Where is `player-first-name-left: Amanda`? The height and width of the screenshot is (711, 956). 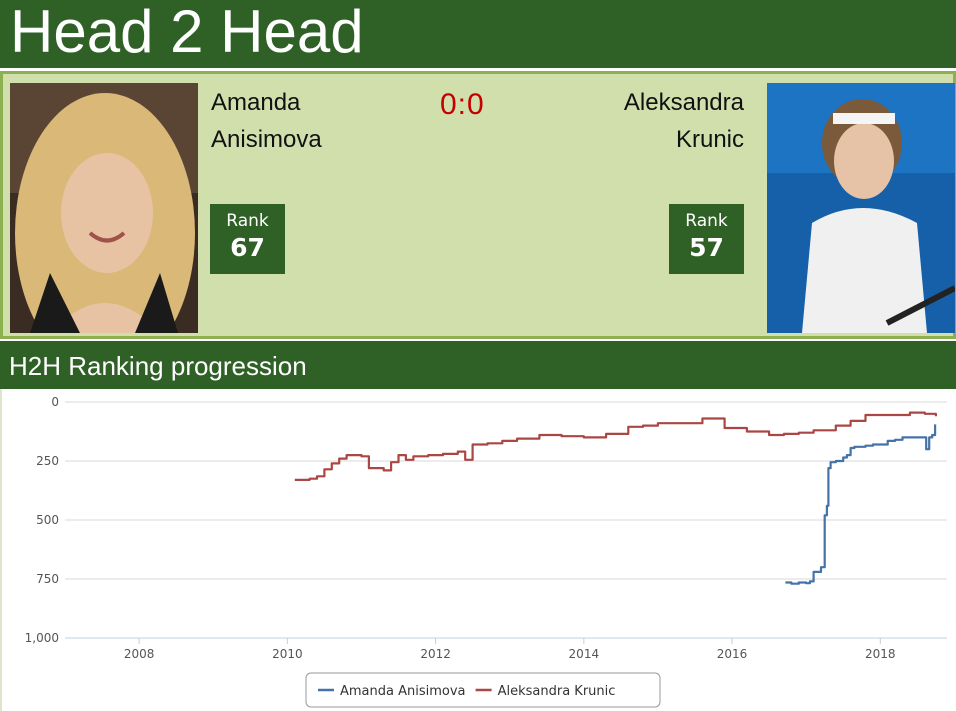 player-first-name-left: Amanda is located at coordinates (256, 102).